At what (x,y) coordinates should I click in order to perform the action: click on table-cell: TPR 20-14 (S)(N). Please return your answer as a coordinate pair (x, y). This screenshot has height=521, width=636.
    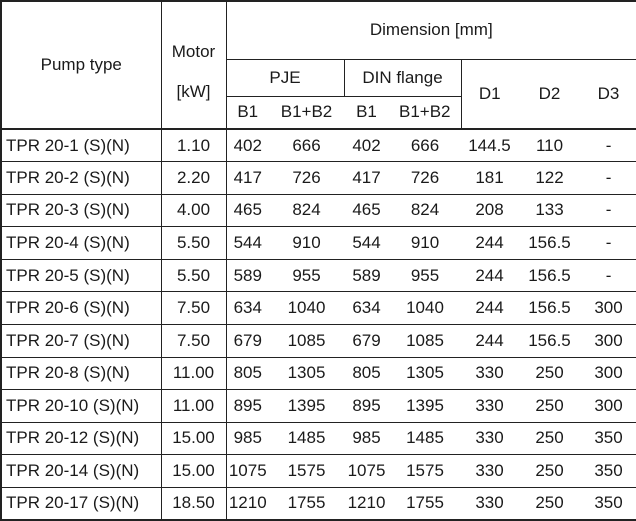
    Looking at the image, I should click on (81, 471).